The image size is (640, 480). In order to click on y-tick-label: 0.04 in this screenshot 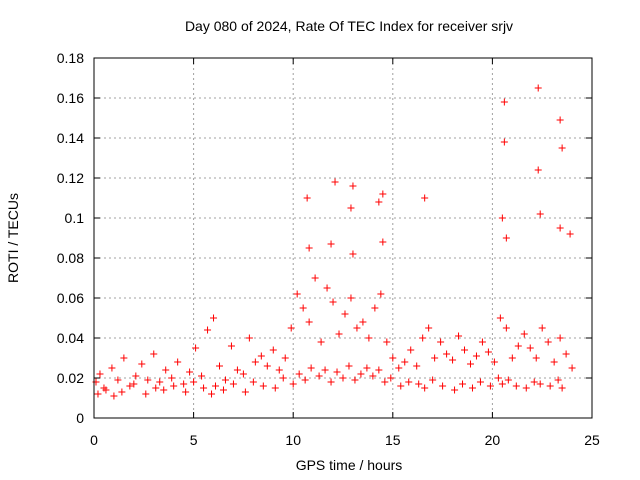, I will do `click(70, 338)`.